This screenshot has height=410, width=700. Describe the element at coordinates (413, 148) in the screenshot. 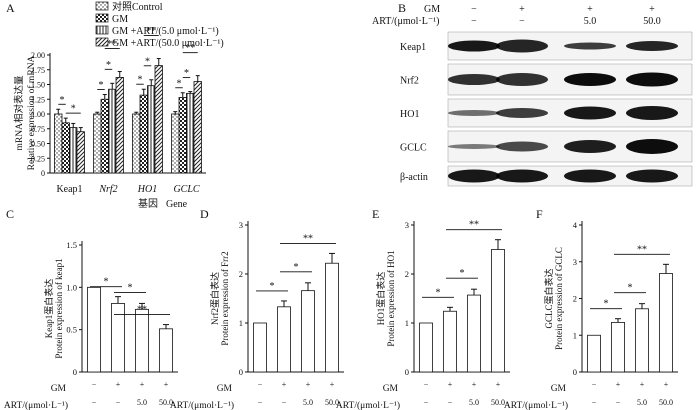

I see `b-row-label: GCLC` at that location.